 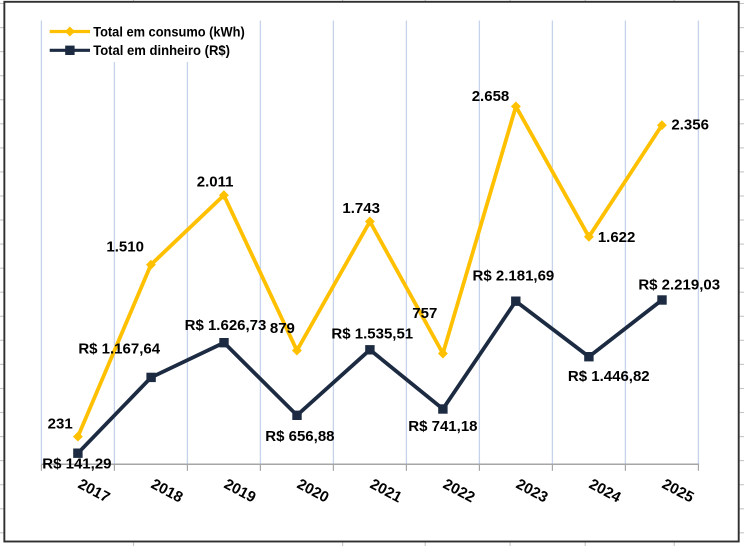 I want to click on svg-text: 1.622, so click(x=617, y=237).